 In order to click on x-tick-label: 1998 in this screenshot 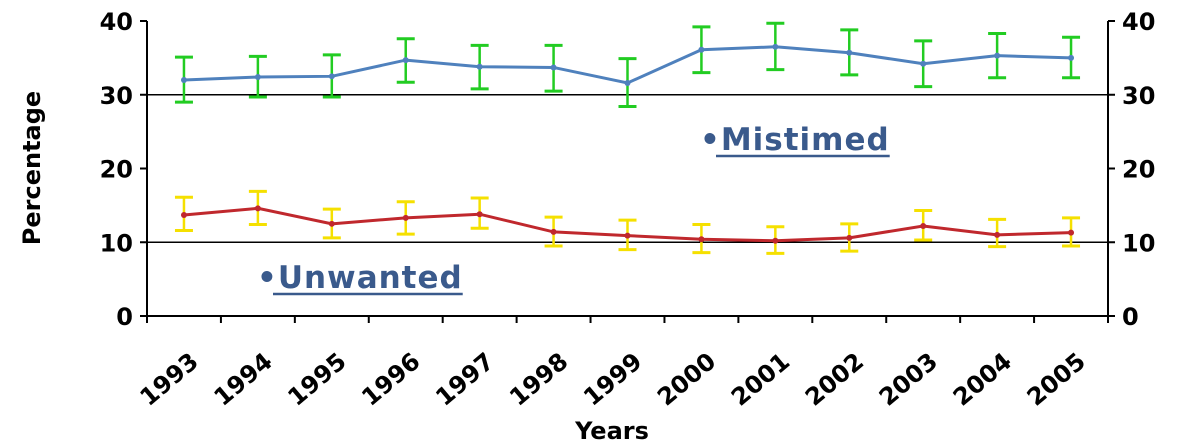, I will do `click(538, 379)`.